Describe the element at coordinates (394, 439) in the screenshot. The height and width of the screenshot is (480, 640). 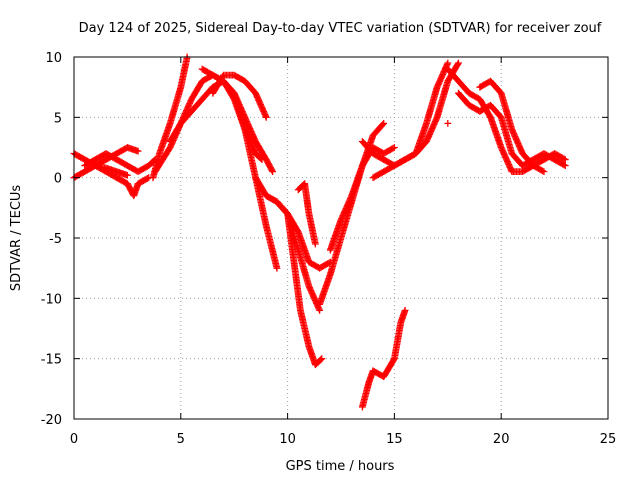
I see `x-tick-label: 15` at that location.